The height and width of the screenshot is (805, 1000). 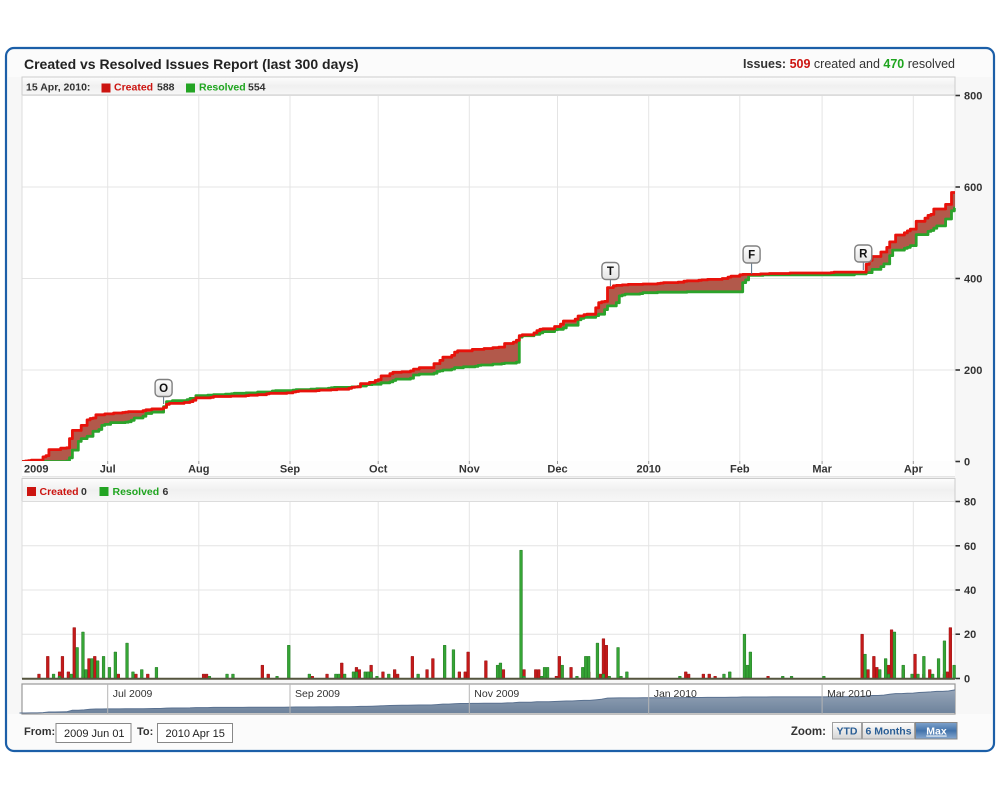 What do you see at coordinates (970, 591) in the screenshot?
I see `svg-text: 40` at bounding box center [970, 591].